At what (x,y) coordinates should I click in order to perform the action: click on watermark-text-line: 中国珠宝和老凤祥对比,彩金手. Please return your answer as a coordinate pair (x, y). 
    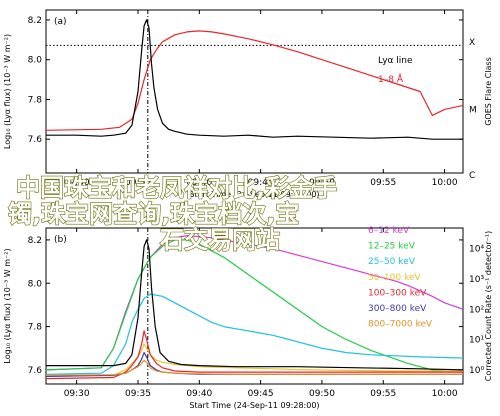
    Looking at the image, I should click on (176, 188).